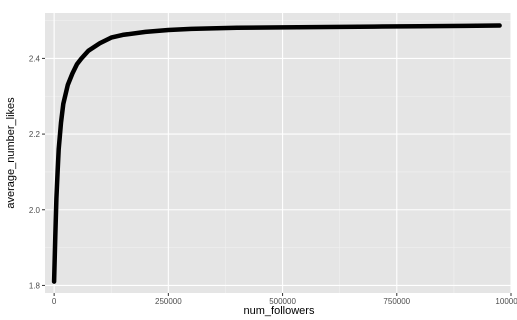  Describe the element at coordinates (396, 301) in the screenshot. I see `x-tick-label: 750000` at that location.